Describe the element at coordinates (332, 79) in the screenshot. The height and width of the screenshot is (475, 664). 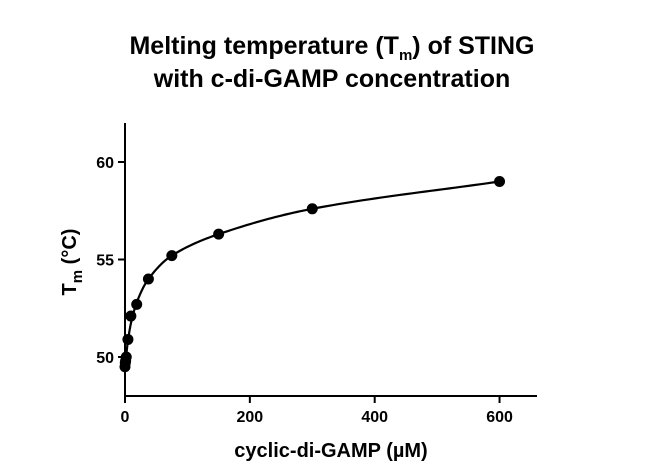
I see `chart-title-line2: with c-di-GAMP concentration` at that location.